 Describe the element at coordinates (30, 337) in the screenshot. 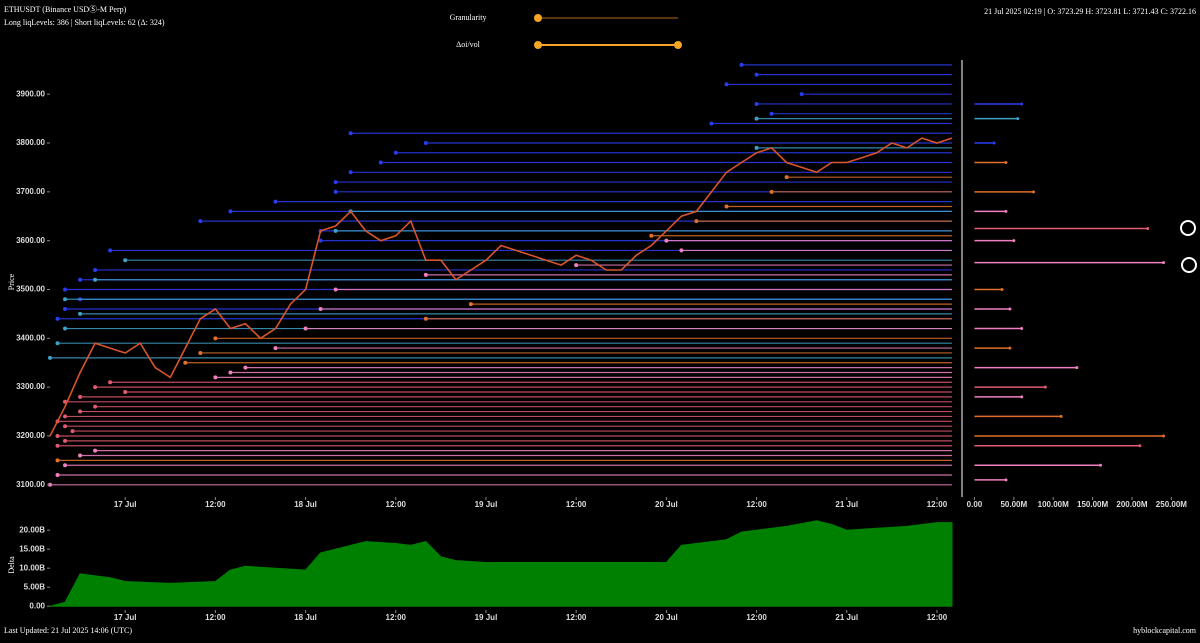

I see `y-tick-label: 3400.00` at that location.